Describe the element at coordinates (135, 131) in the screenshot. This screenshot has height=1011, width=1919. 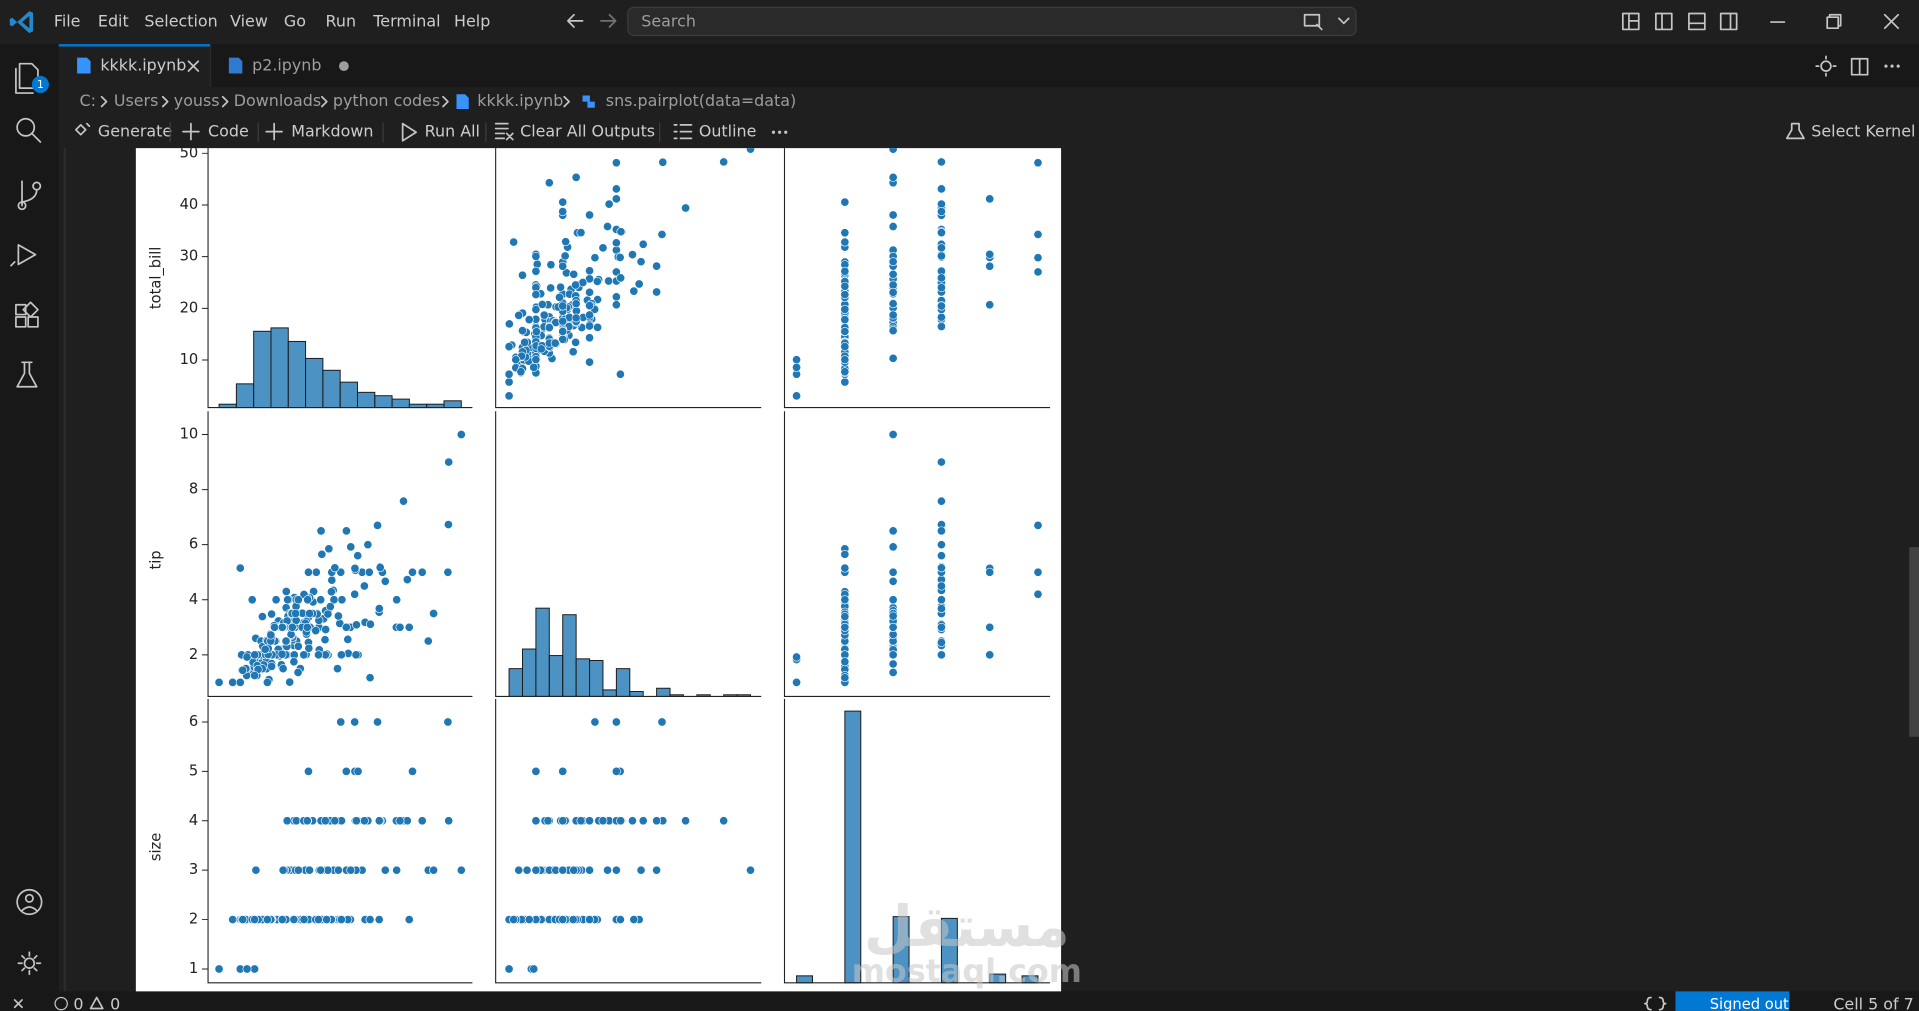
I see `toolbar-button: Generate` at that location.